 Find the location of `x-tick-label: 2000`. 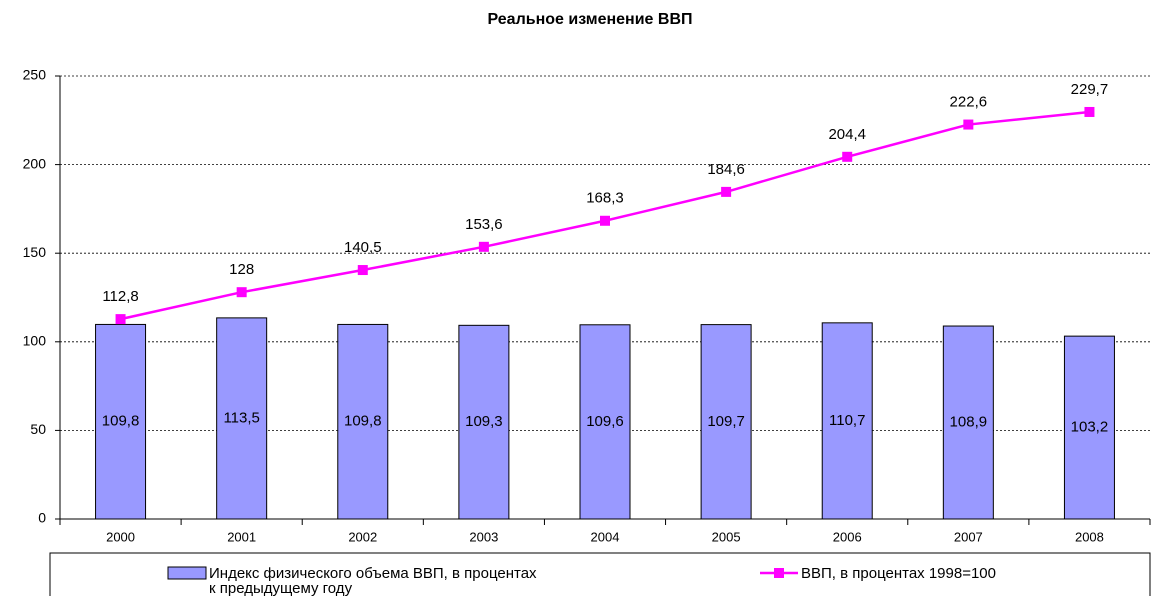

x-tick-label: 2000 is located at coordinates (120, 536).